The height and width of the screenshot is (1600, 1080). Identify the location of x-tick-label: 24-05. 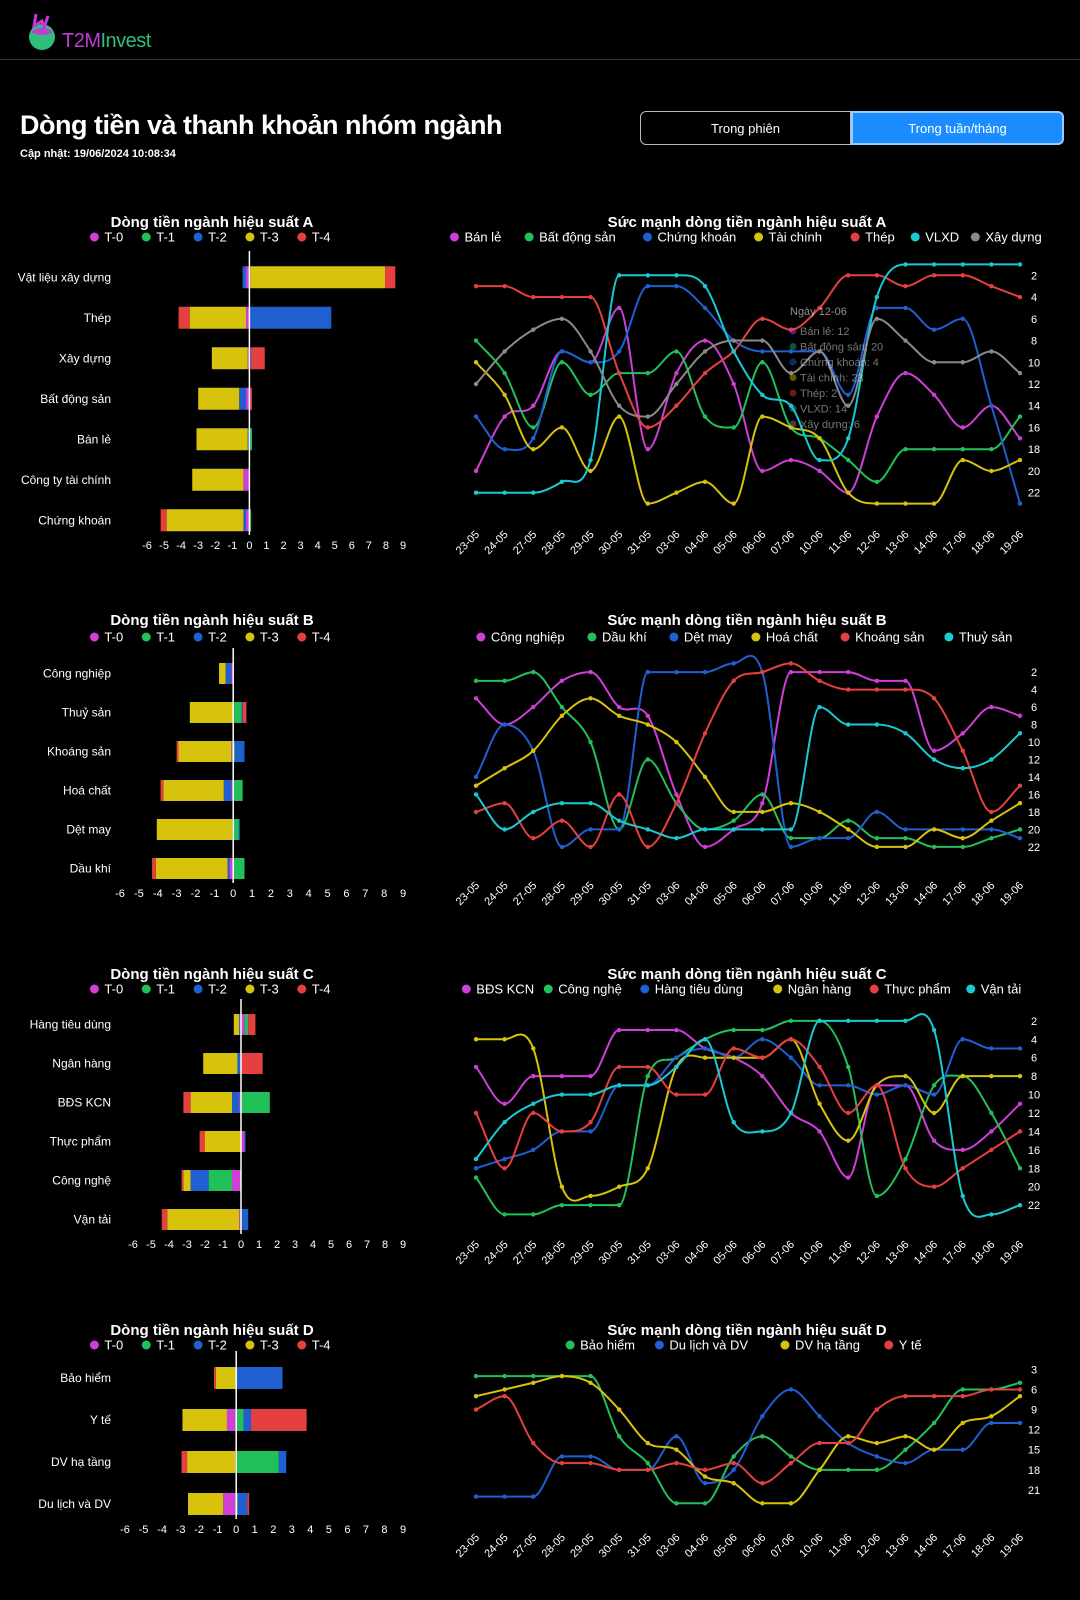
(496, 894).